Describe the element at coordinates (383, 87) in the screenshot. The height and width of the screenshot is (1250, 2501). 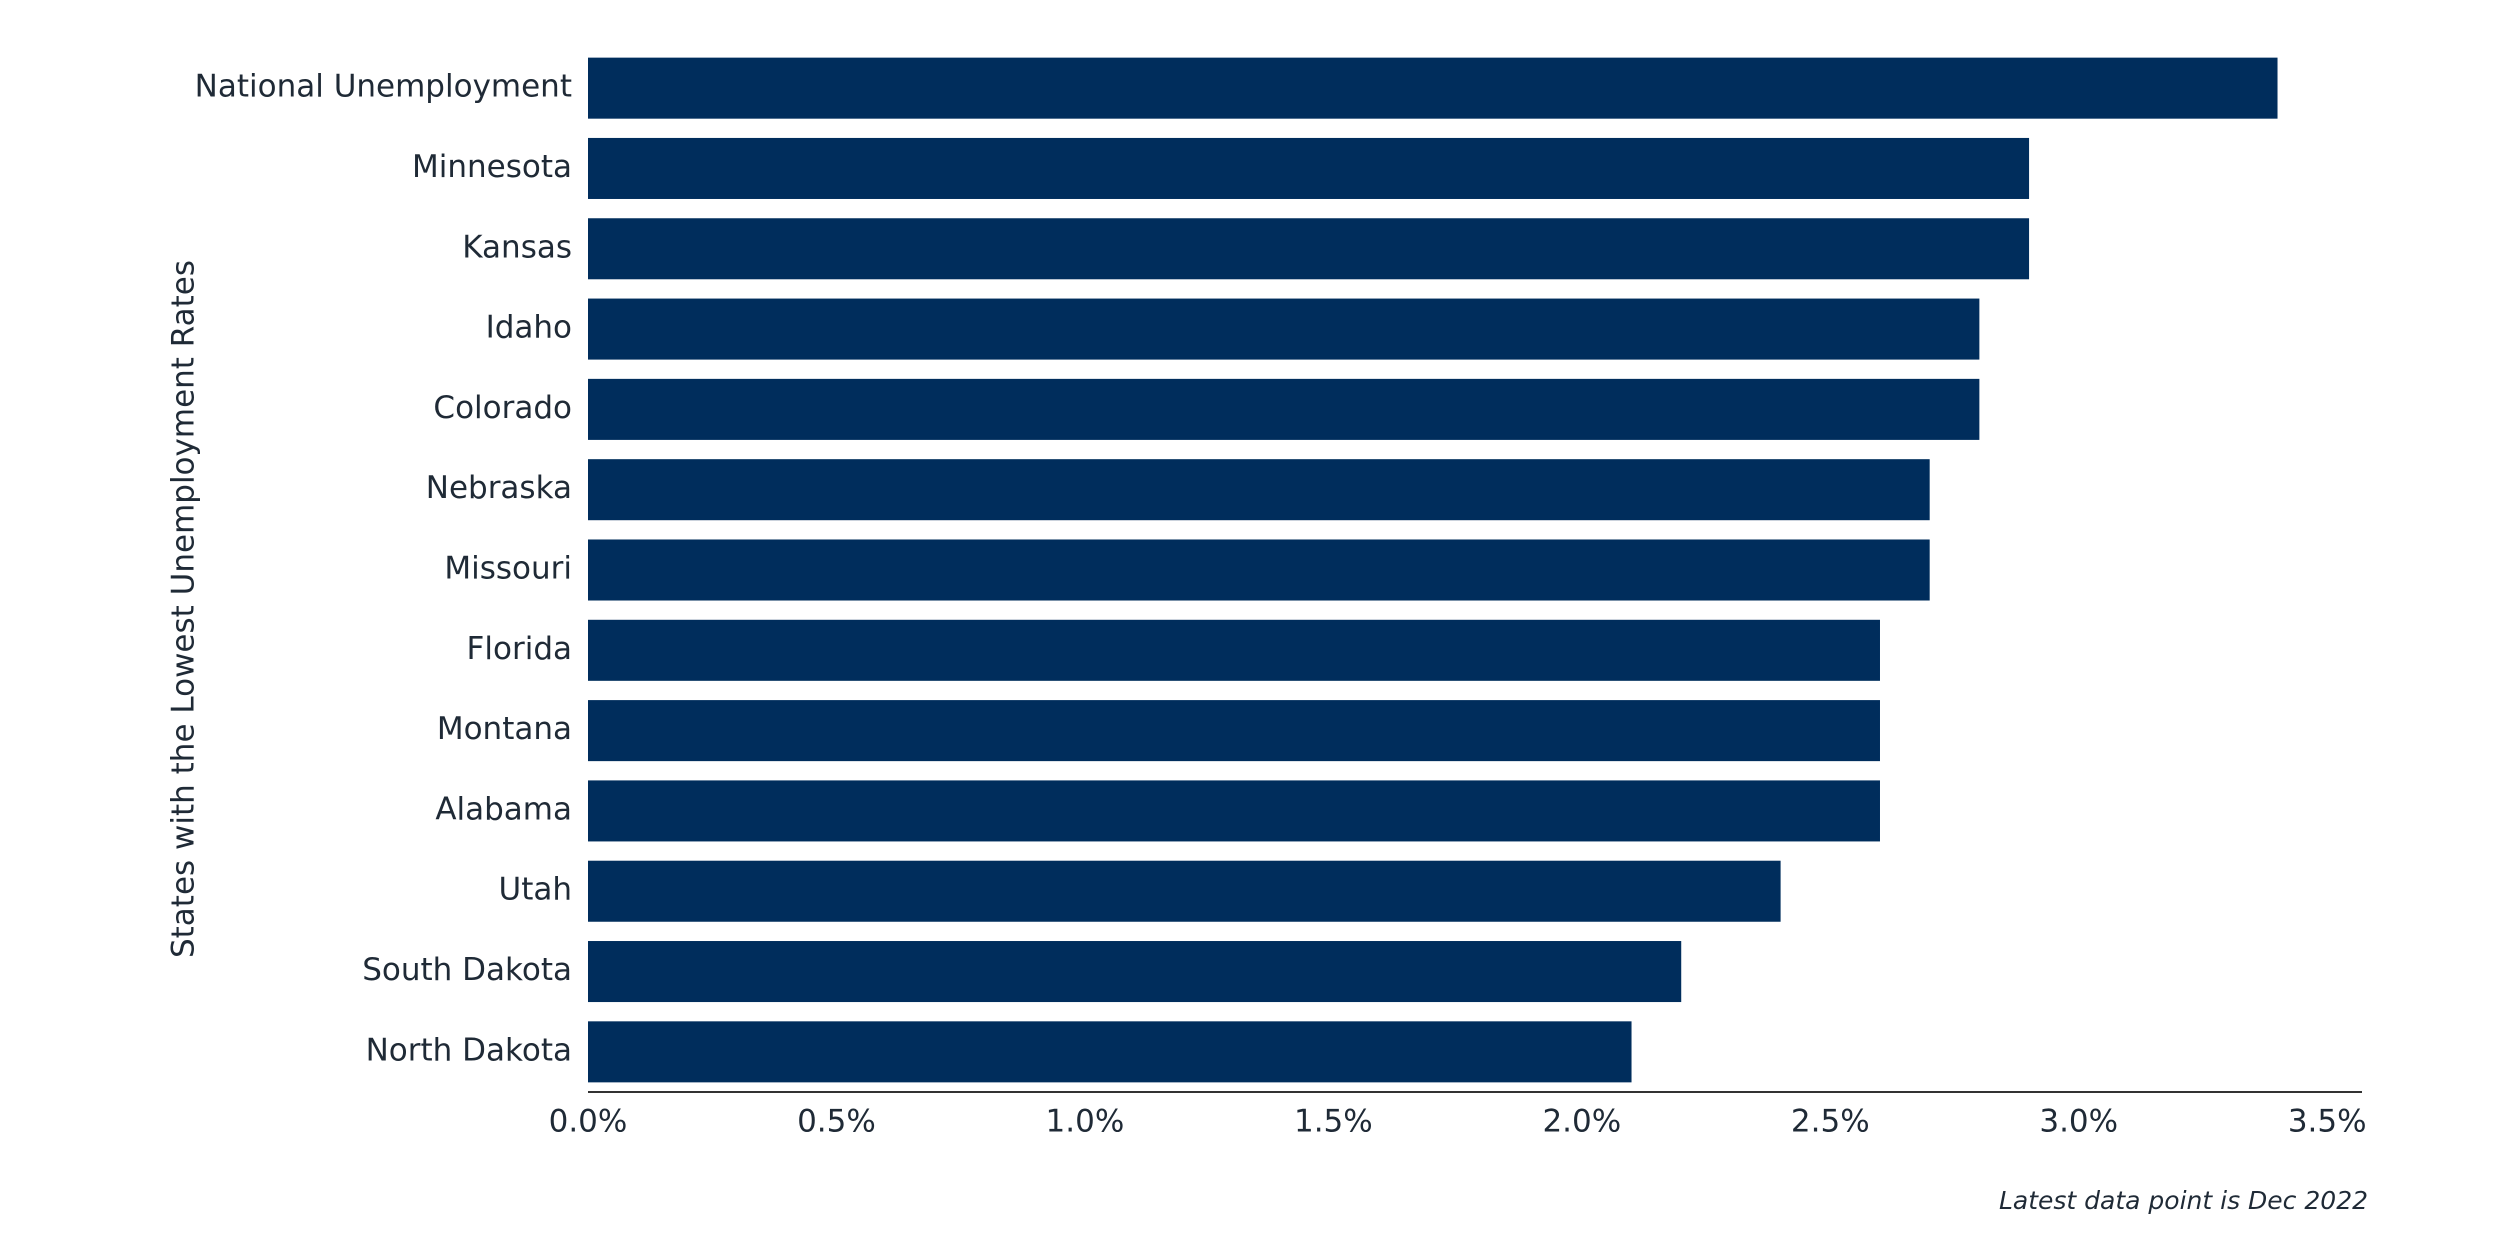
I see `y-tick-label: National Unemployment` at that location.